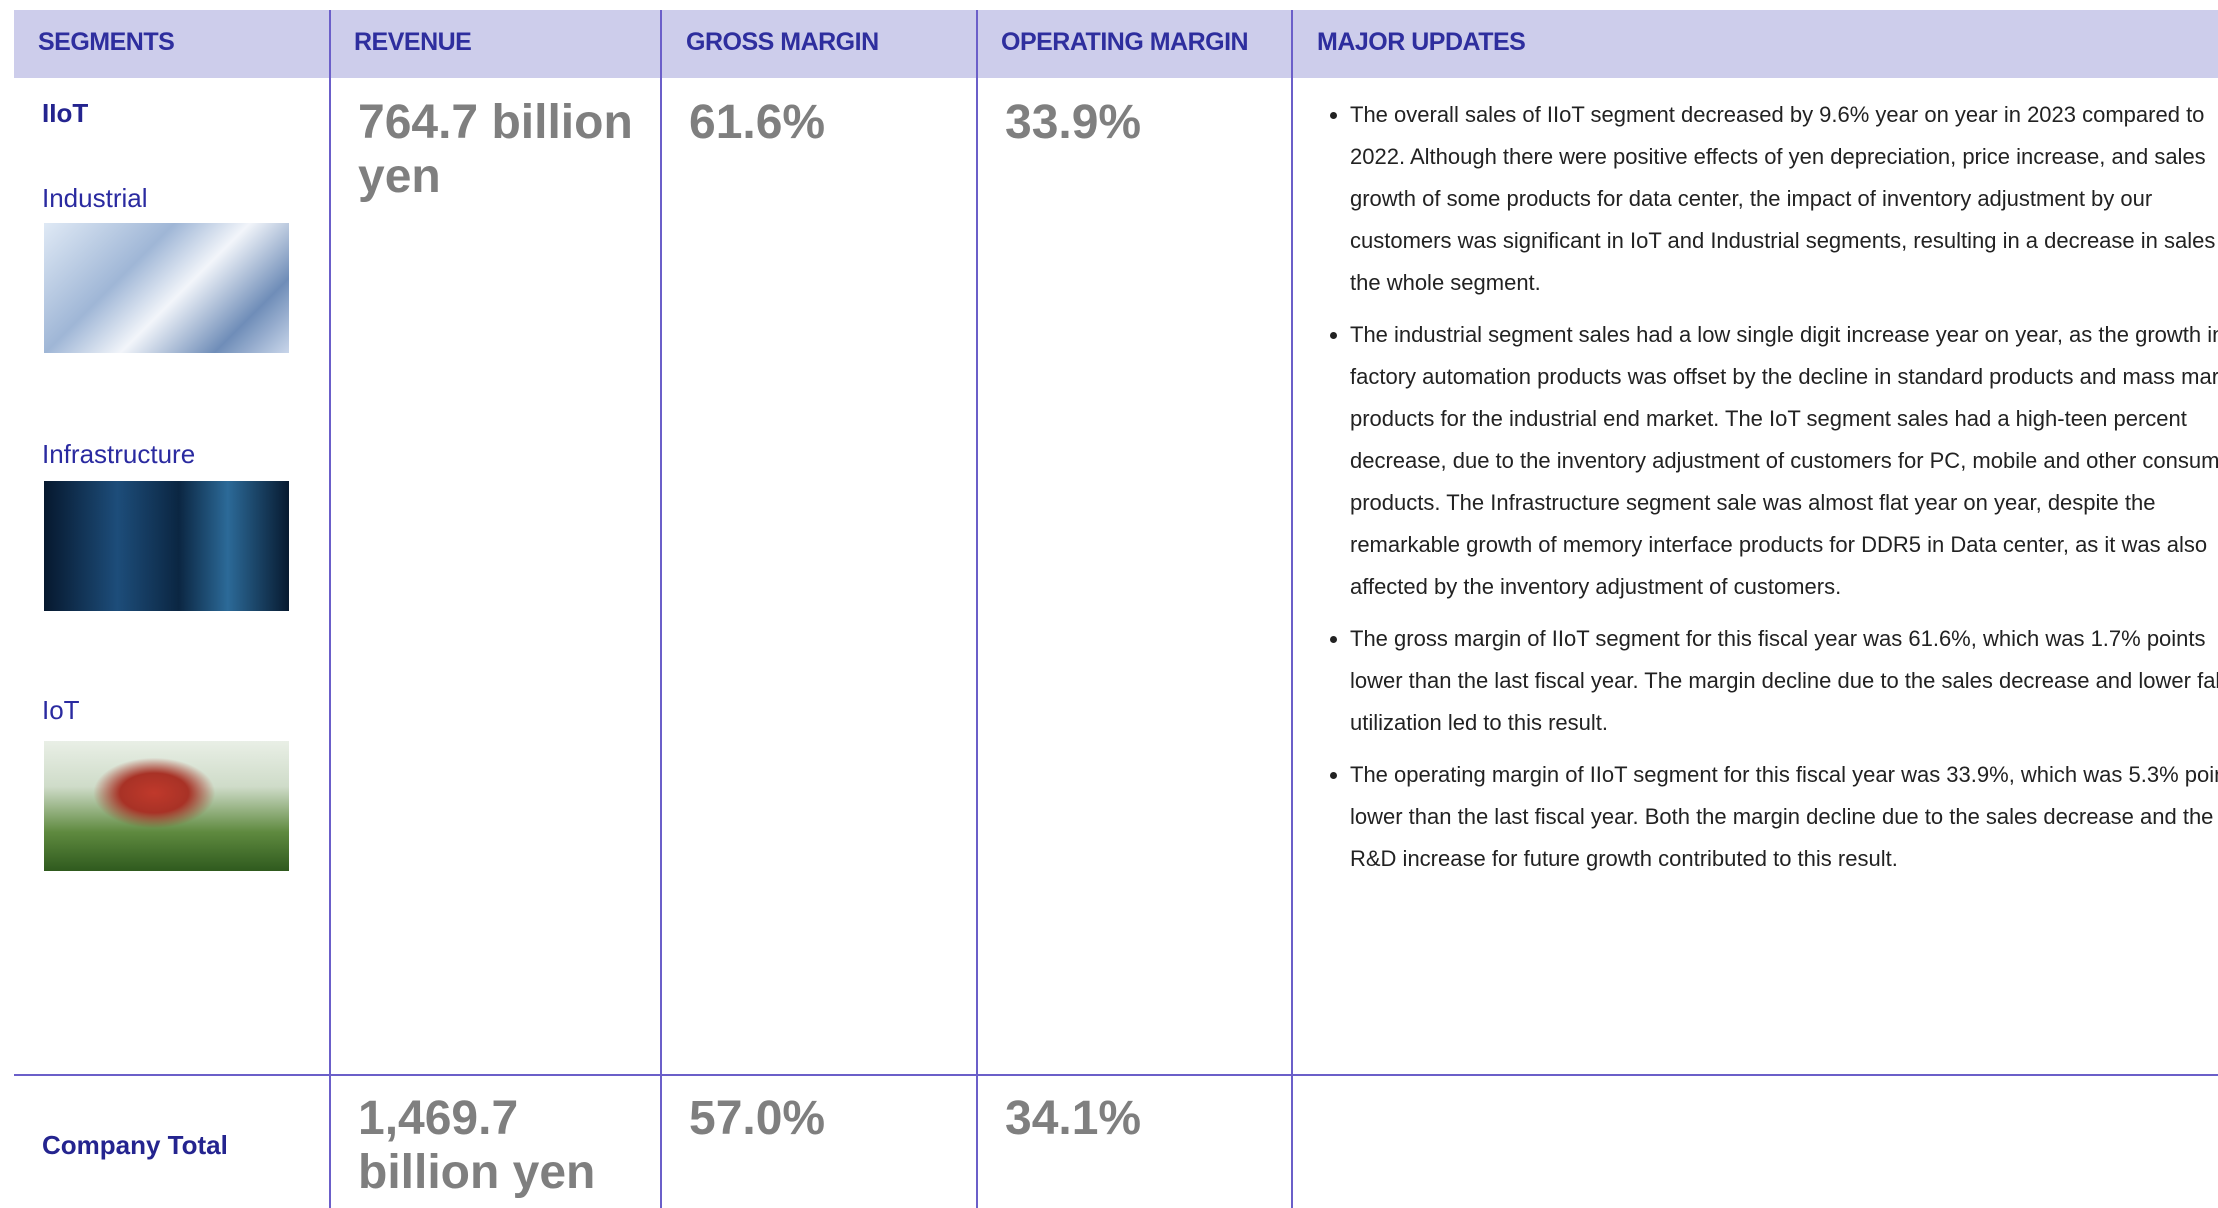 The image size is (2218, 1208). I want to click on segment-name: Company Total, so click(135, 1145).